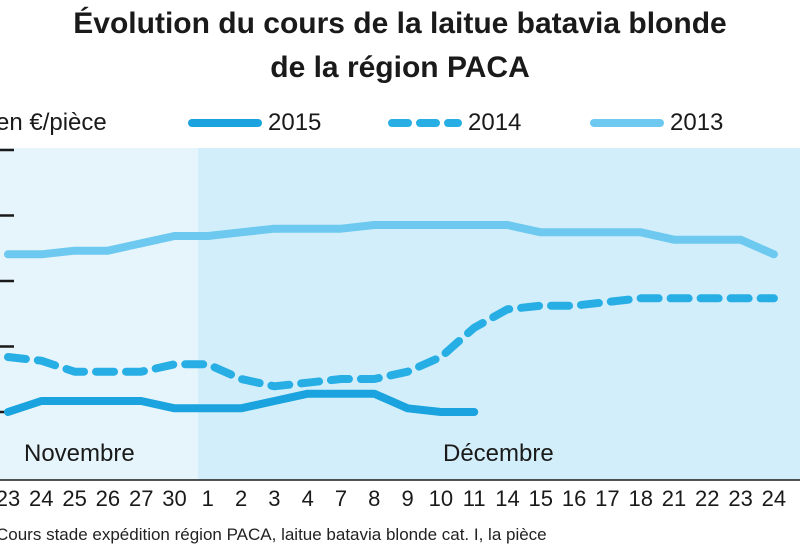 Image resolution: width=800 pixels, height=550 pixels. I want to click on x-tick-label: 17, so click(607, 498).